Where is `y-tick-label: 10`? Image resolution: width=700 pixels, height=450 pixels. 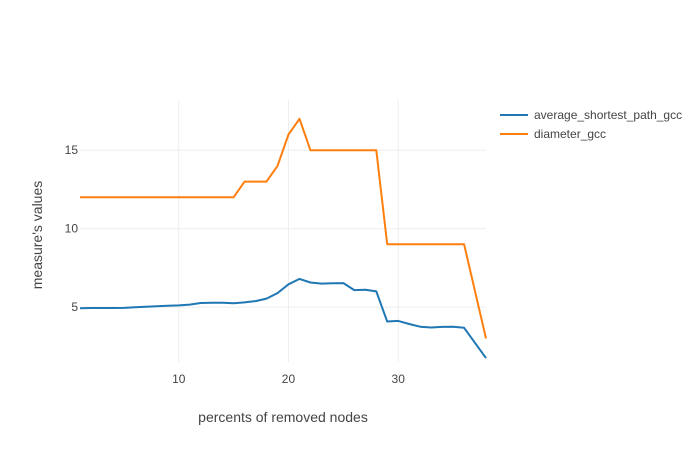 y-tick-label: 10 is located at coordinates (72, 229).